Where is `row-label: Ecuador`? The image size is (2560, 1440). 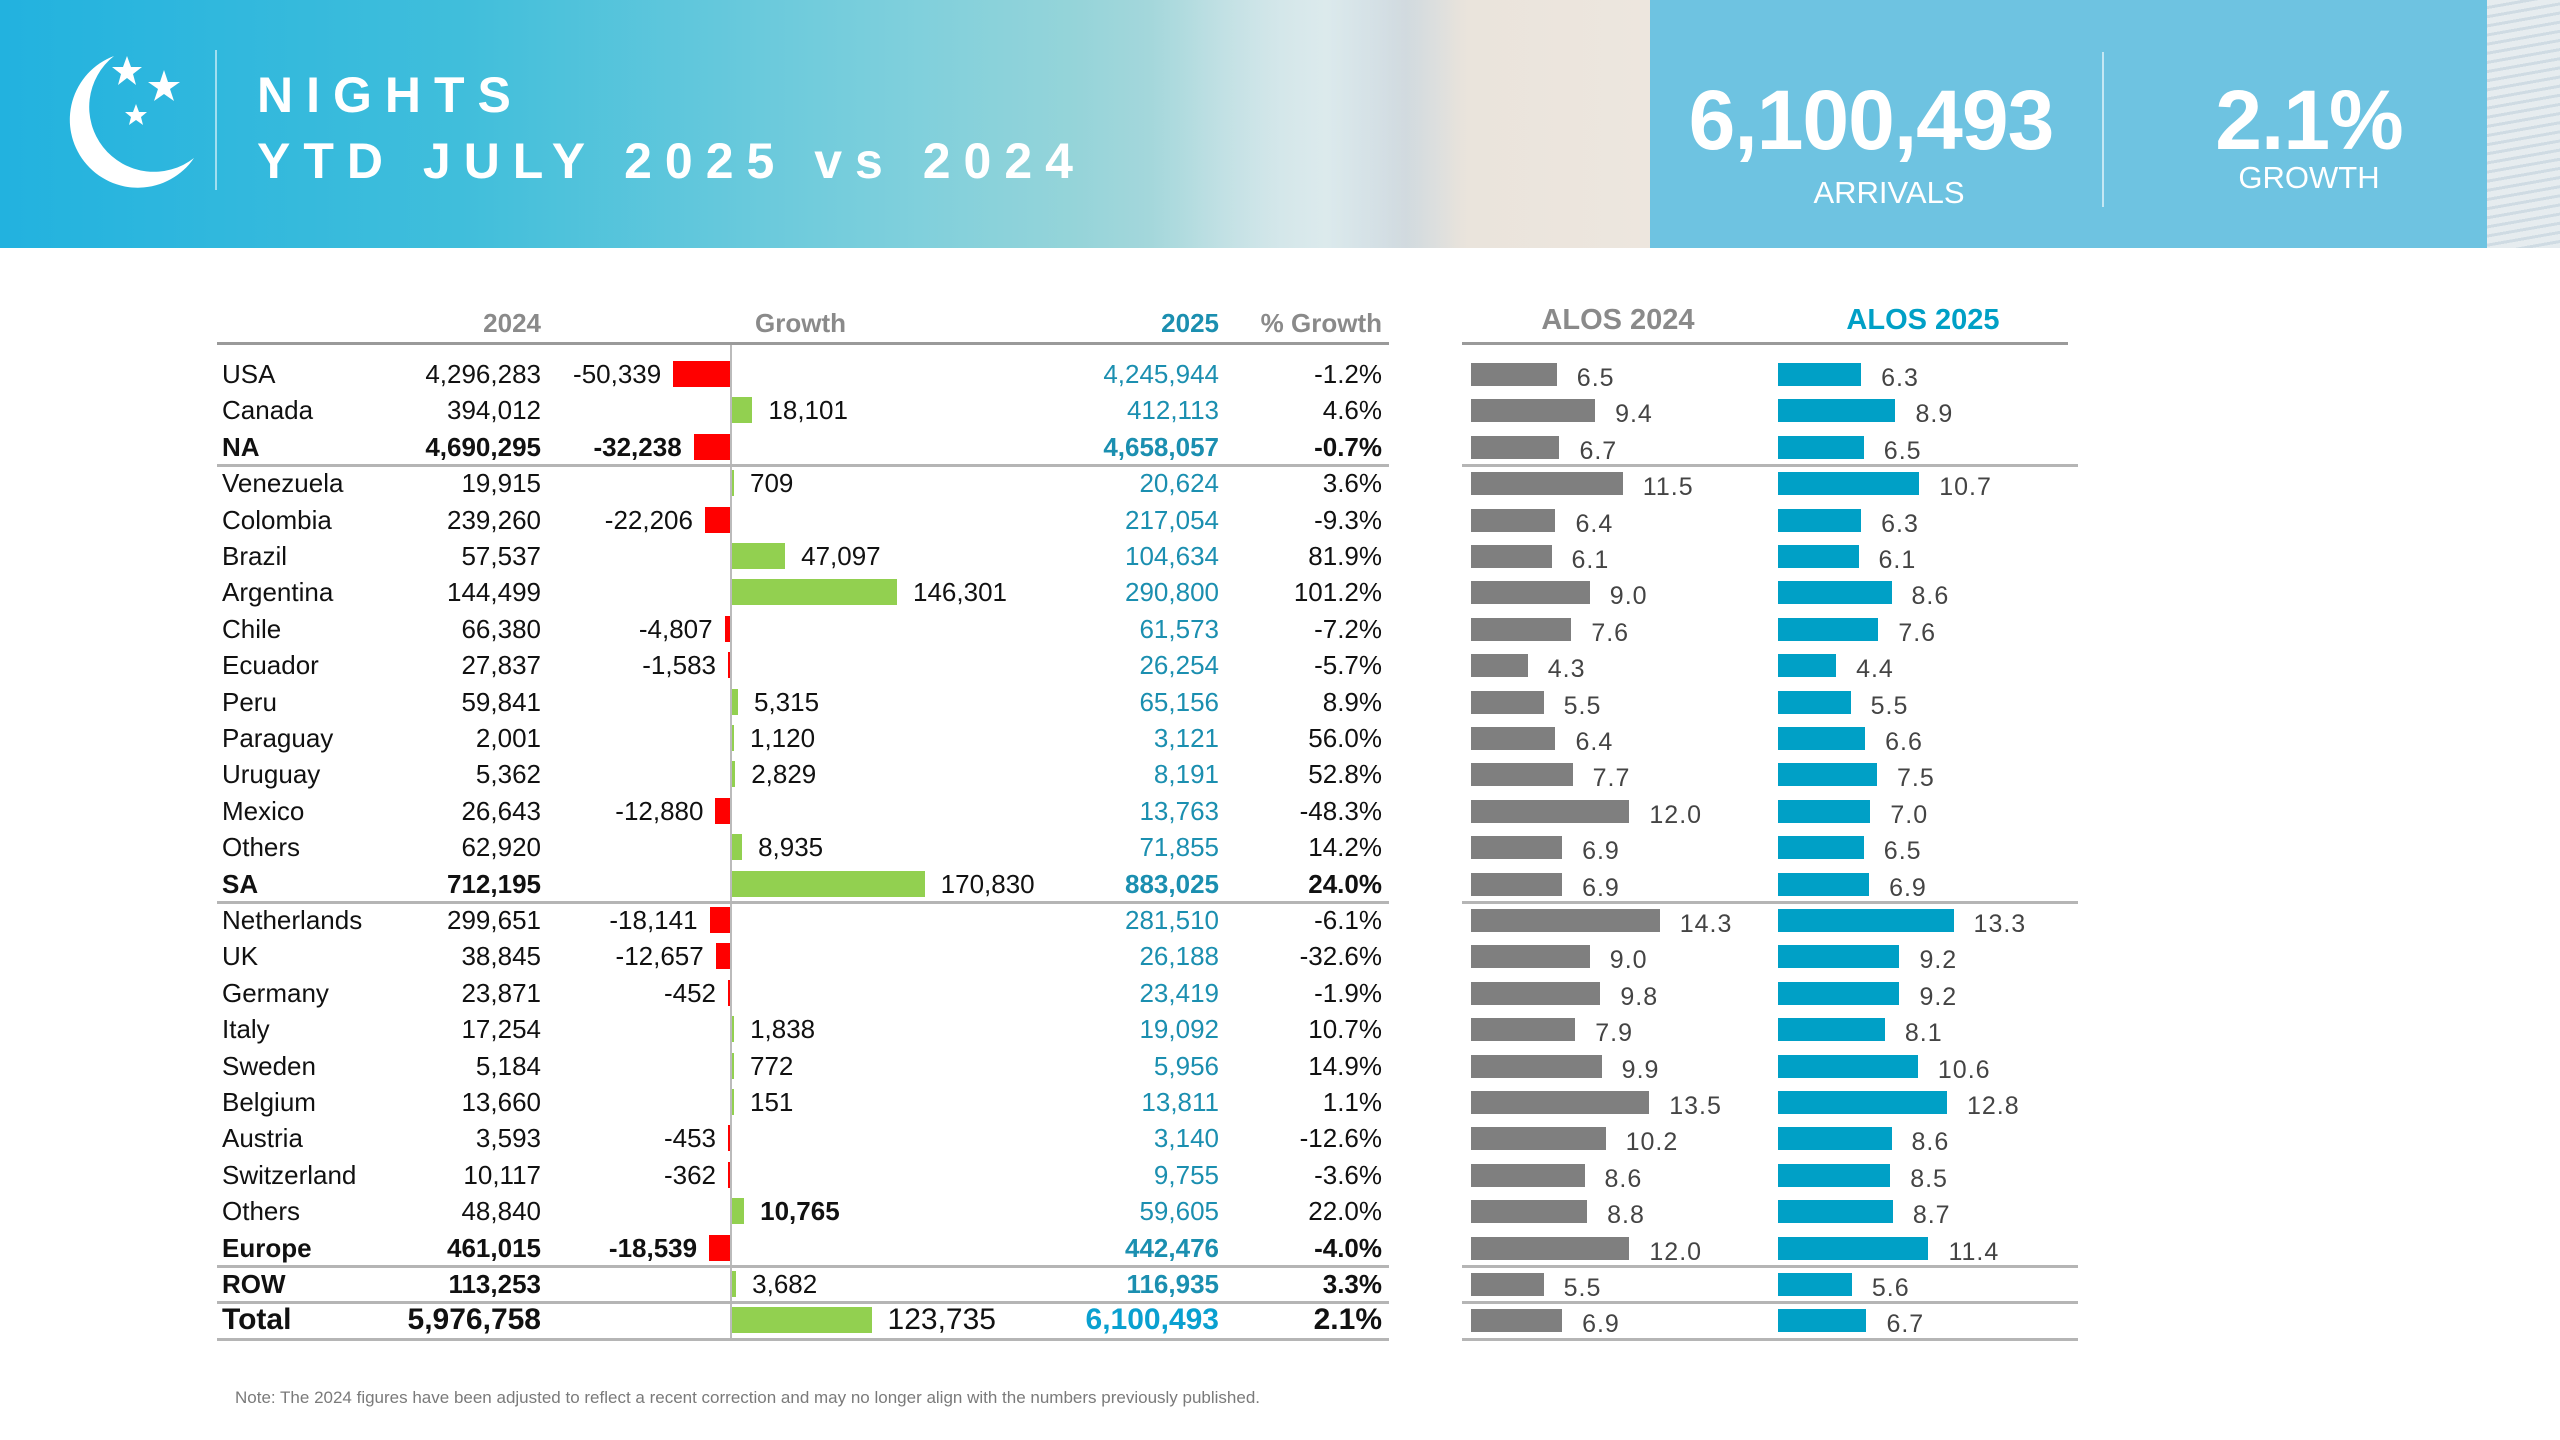 row-label: Ecuador is located at coordinates (270, 665).